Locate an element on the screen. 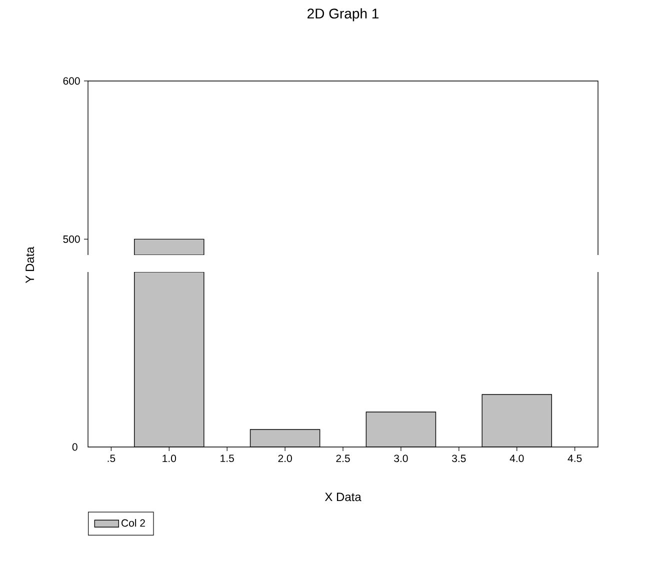 The height and width of the screenshot is (574, 664). x-tick-label: 3.0 is located at coordinates (401, 458).